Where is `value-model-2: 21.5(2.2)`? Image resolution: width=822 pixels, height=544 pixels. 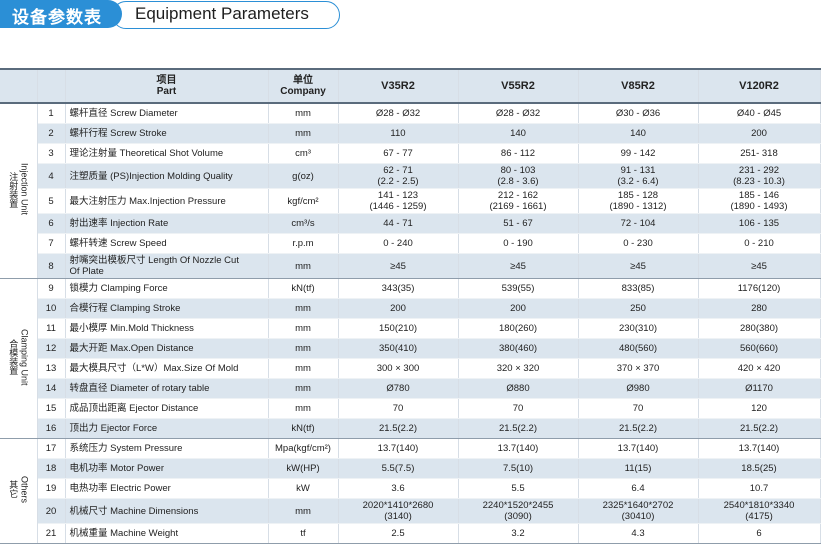
value-model-2: 21.5(2.2) is located at coordinates (518, 428).